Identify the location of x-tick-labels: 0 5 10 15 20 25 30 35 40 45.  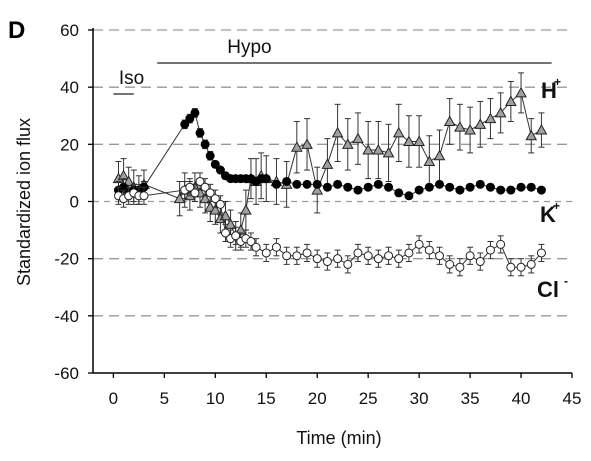
(345, 398).